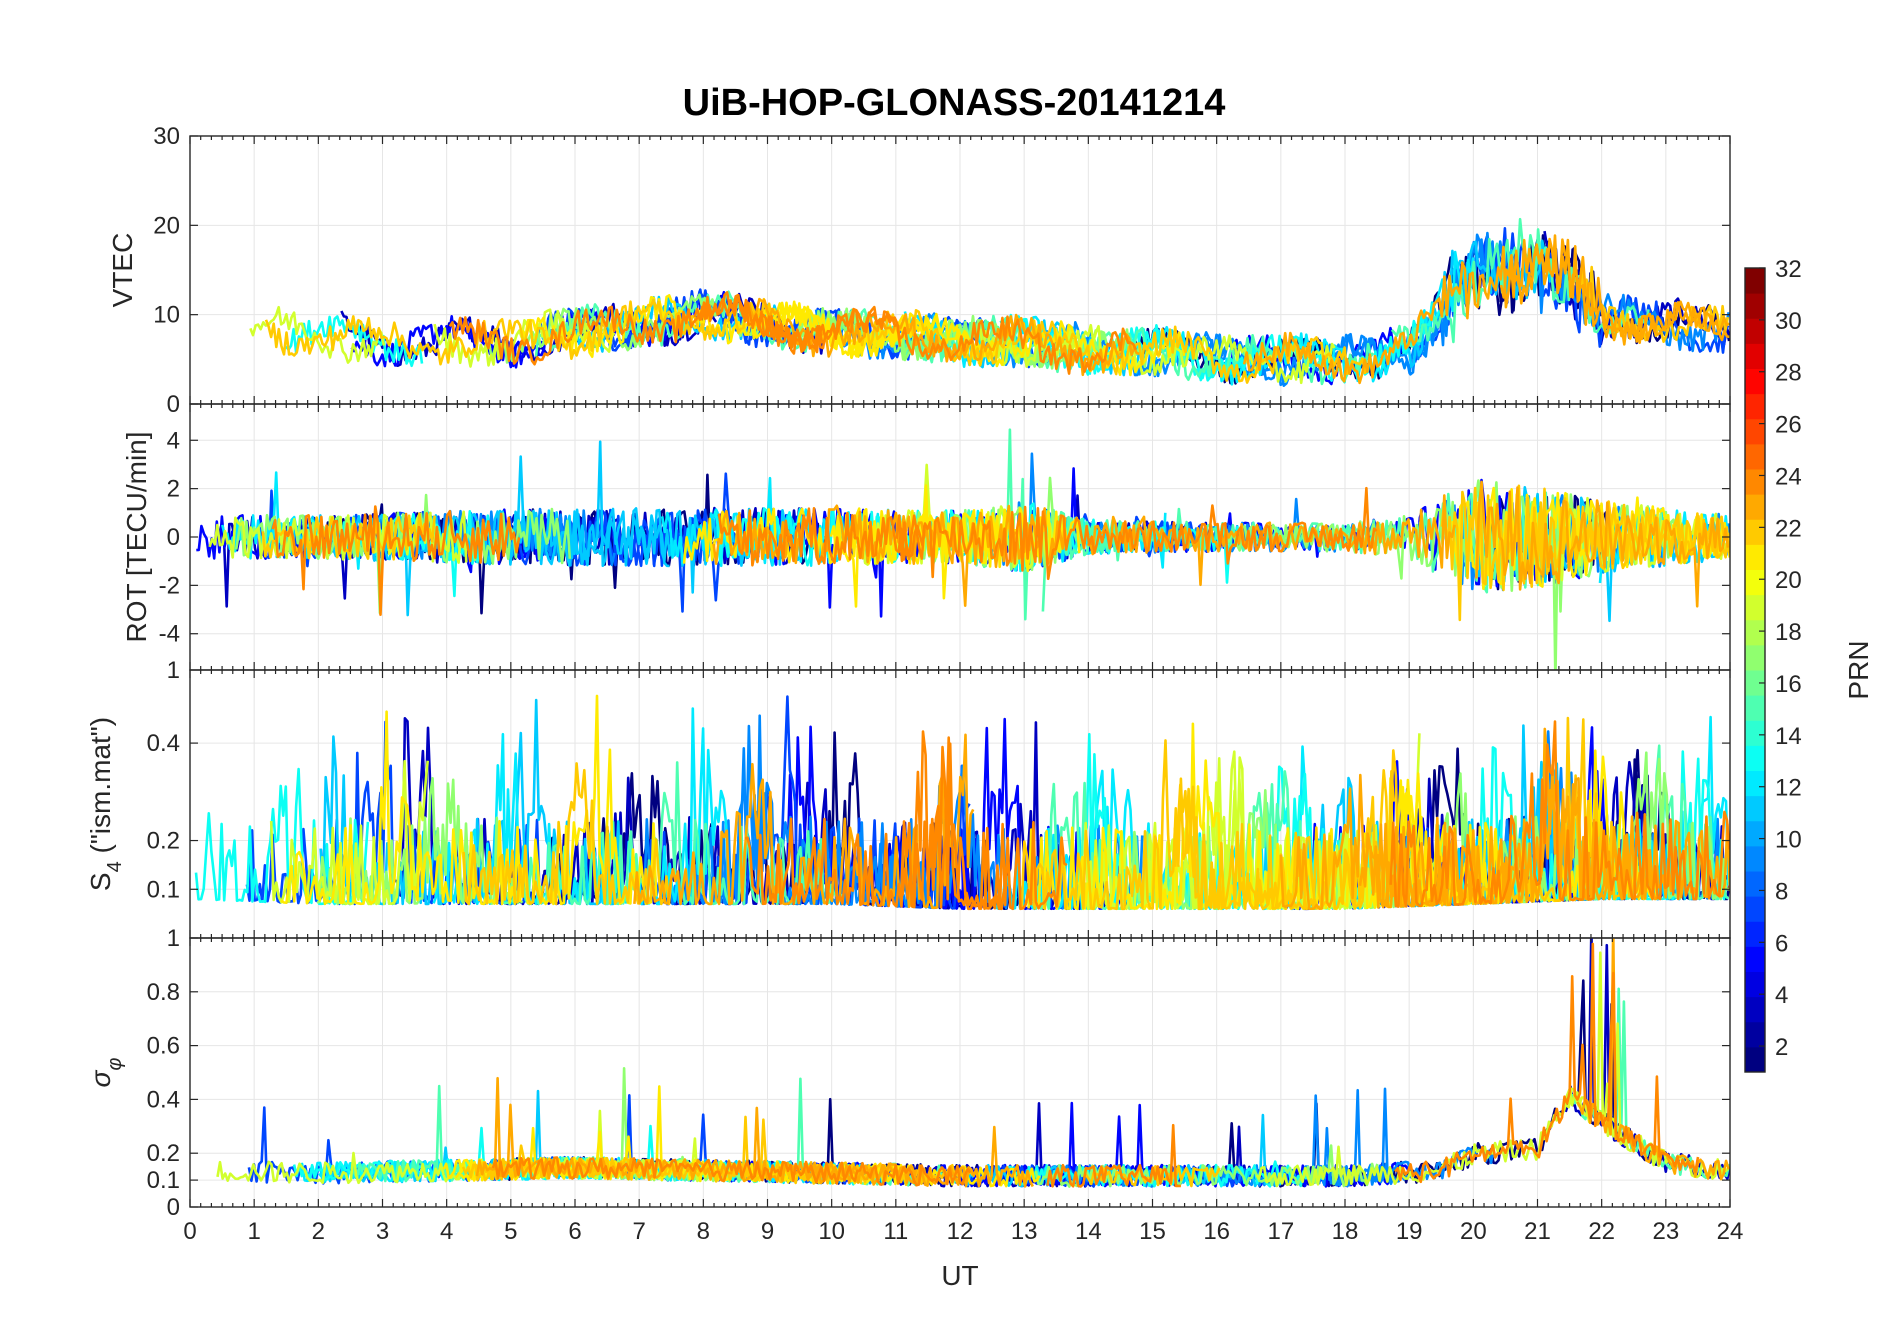 The height and width of the screenshot is (1330, 1902). I want to click on x-tick-label: 6, so click(574, 1231).